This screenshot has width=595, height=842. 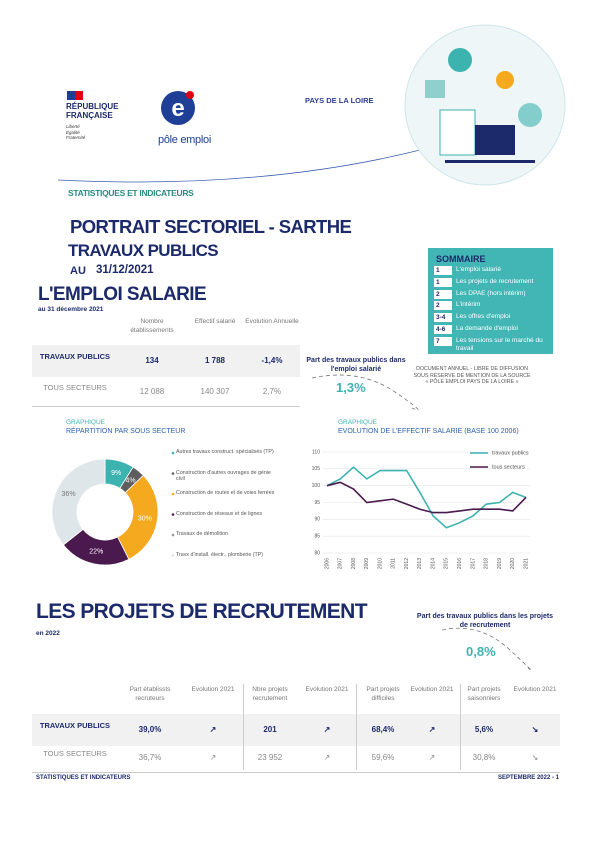 What do you see at coordinates (351, 387) in the screenshot?
I see `share-value: 1,3%` at bounding box center [351, 387].